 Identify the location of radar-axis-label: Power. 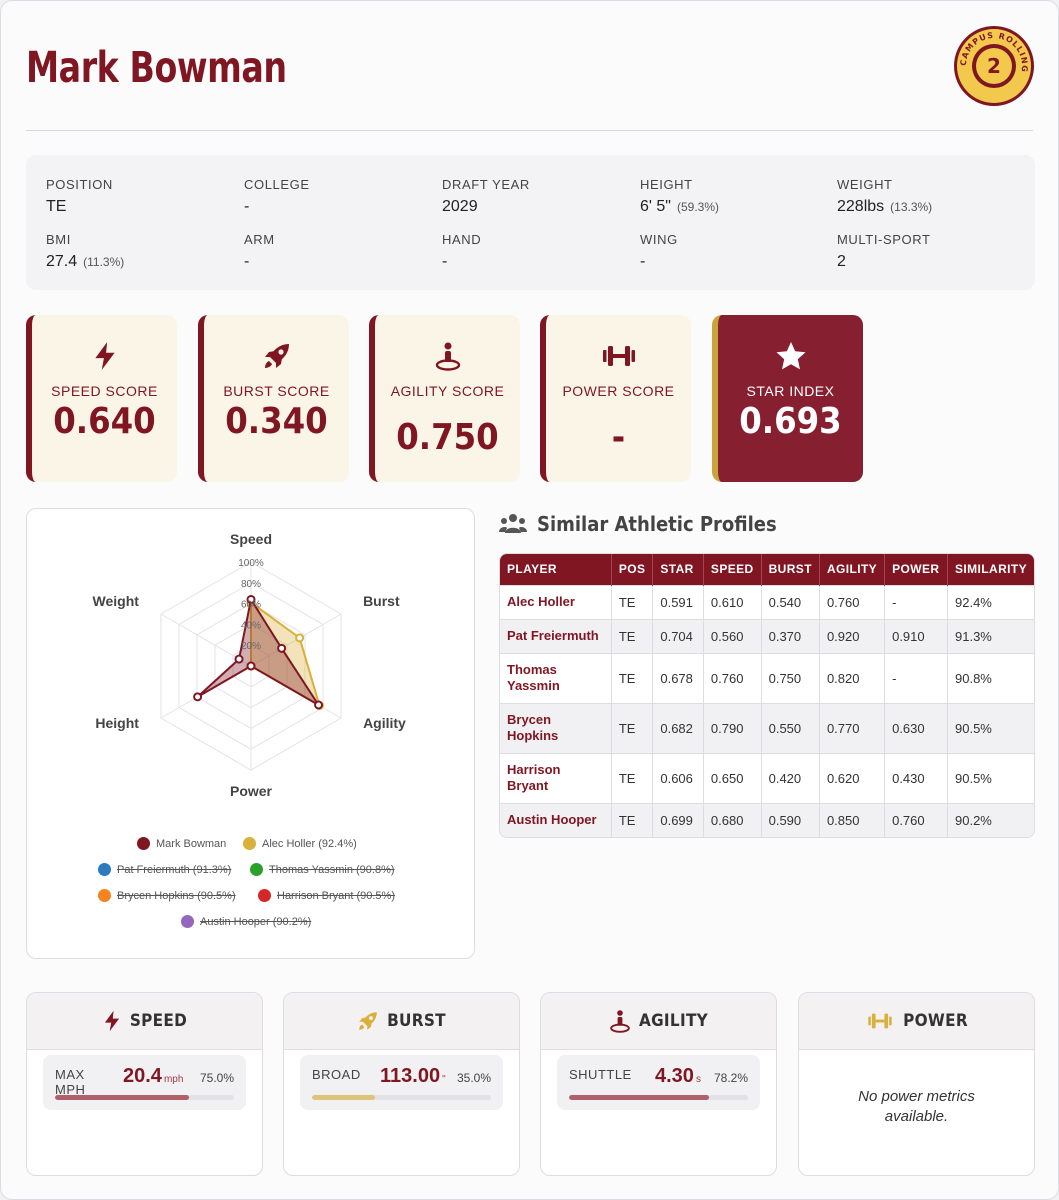
(251, 791).